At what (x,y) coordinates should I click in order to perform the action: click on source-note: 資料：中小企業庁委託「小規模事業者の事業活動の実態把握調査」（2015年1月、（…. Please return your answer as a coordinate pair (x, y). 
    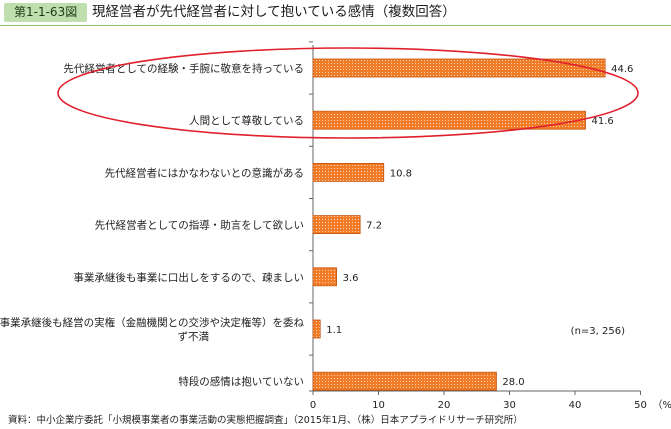
    Looking at the image, I should click on (265, 420).